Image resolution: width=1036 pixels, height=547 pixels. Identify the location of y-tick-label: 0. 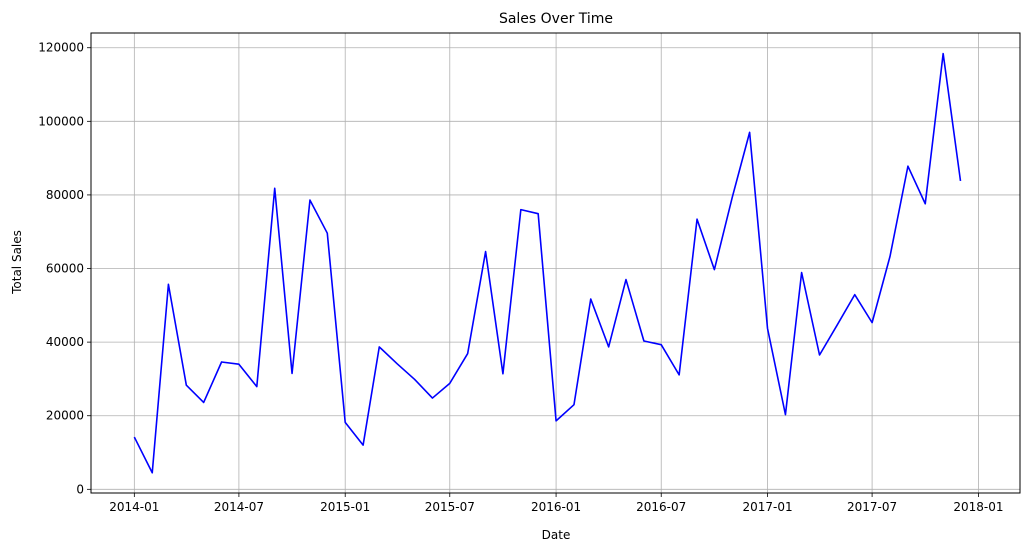
(80, 489).